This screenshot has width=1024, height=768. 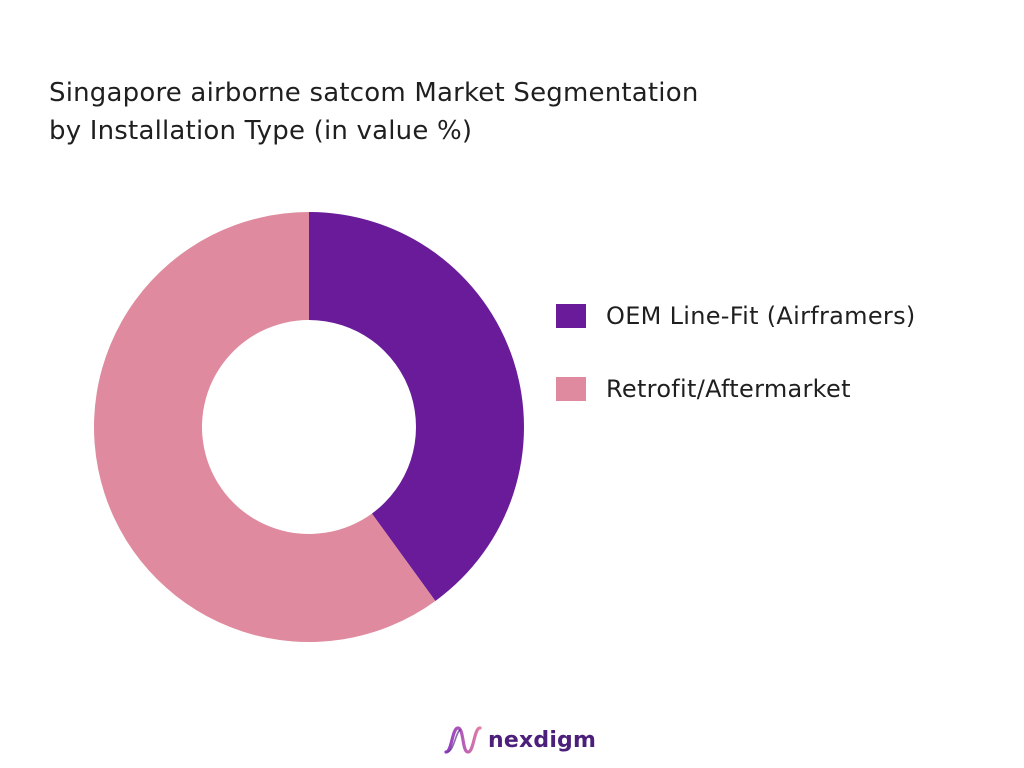 What do you see at coordinates (571, 316) in the screenshot?
I see `legend-swatch-oem-line-fit` at bounding box center [571, 316].